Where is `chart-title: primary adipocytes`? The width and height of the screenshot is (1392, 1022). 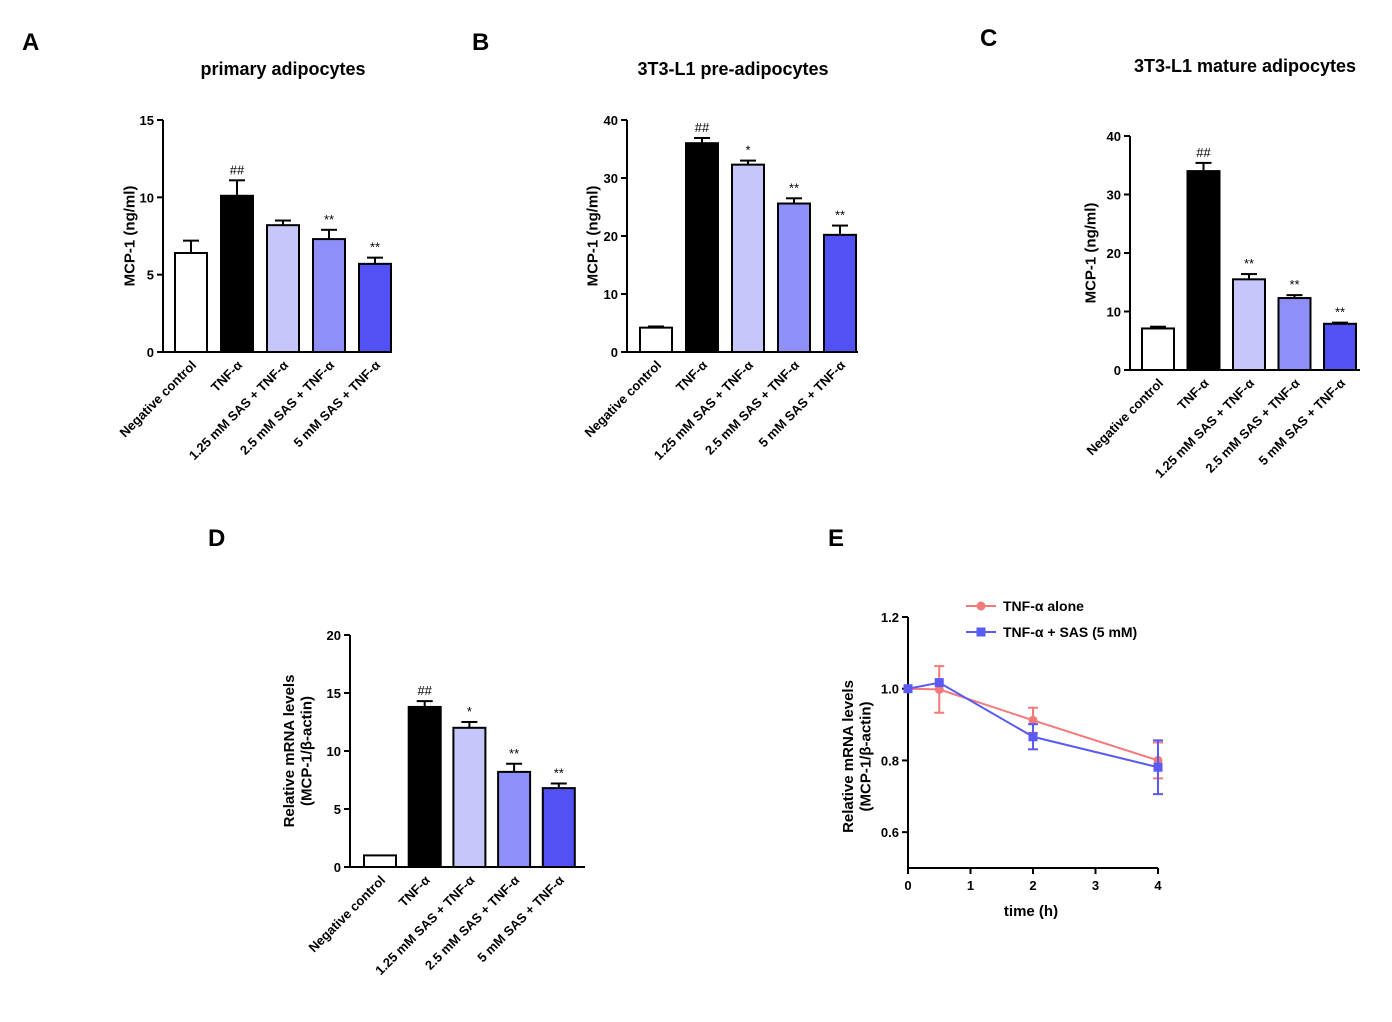
chart-title: primary adipocytes is located at coordinates (282, 69).